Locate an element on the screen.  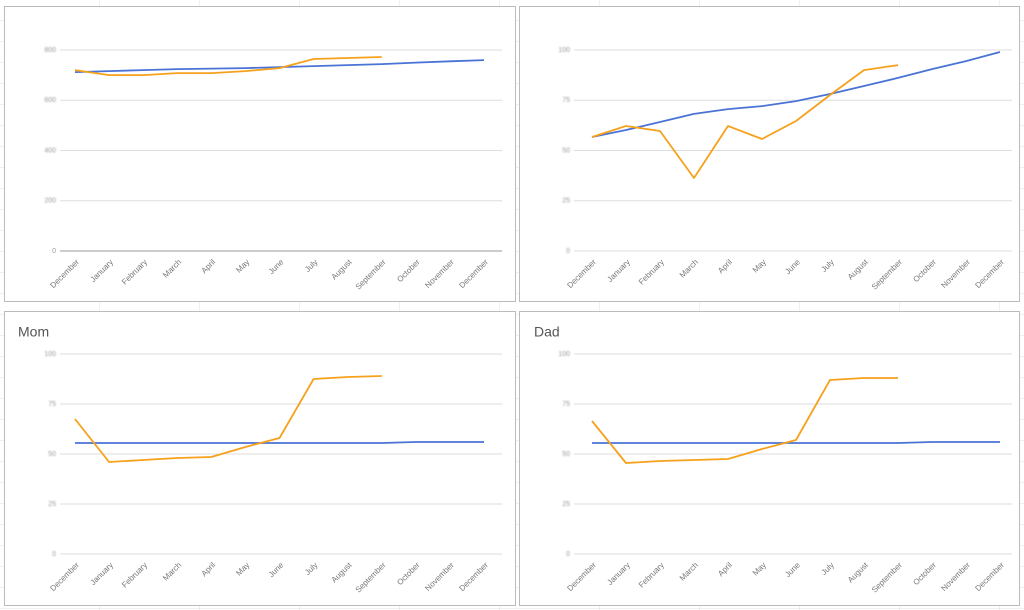
chart-title: Mom is located at coordinates (33, 332).